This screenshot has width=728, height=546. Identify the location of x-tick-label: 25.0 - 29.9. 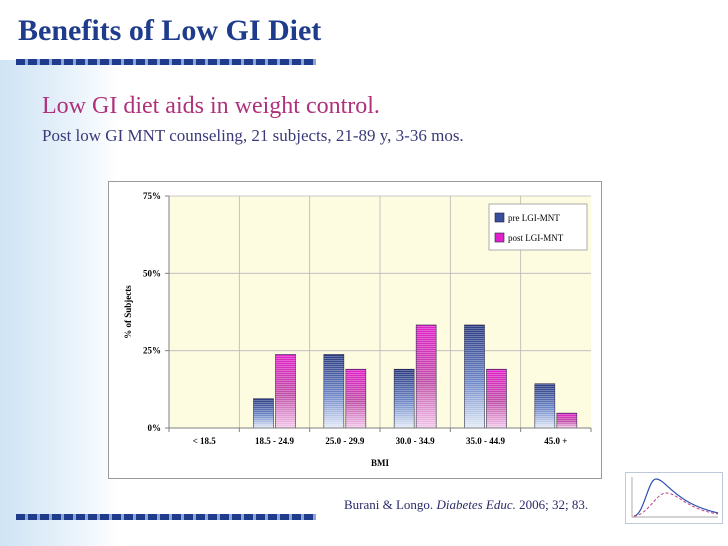
(344, 441).